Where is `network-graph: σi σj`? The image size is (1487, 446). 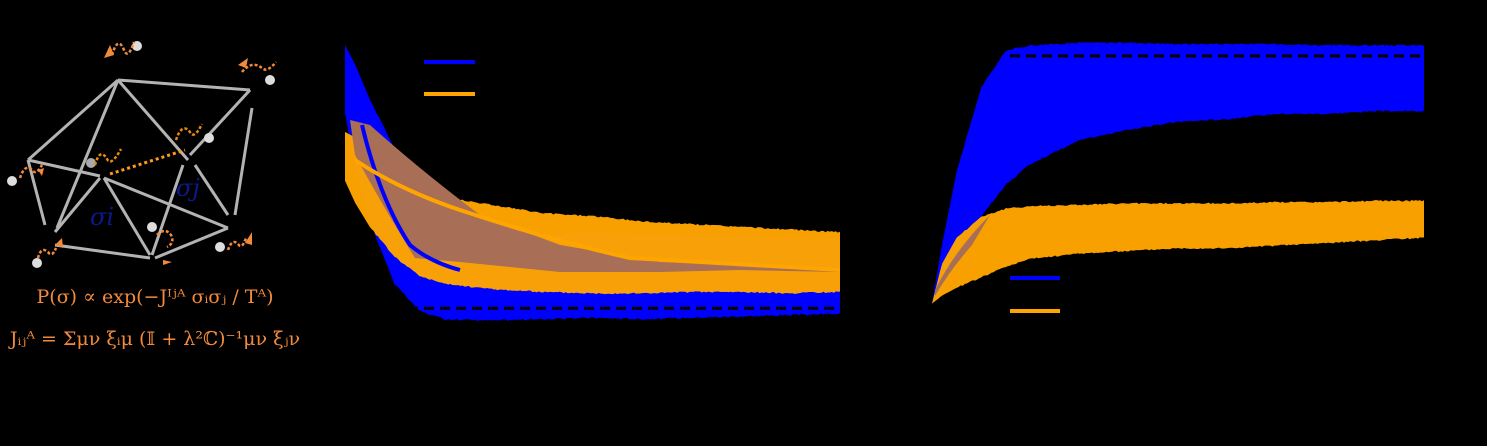 network-graph: σi σj is located at coordinates (142, 154).